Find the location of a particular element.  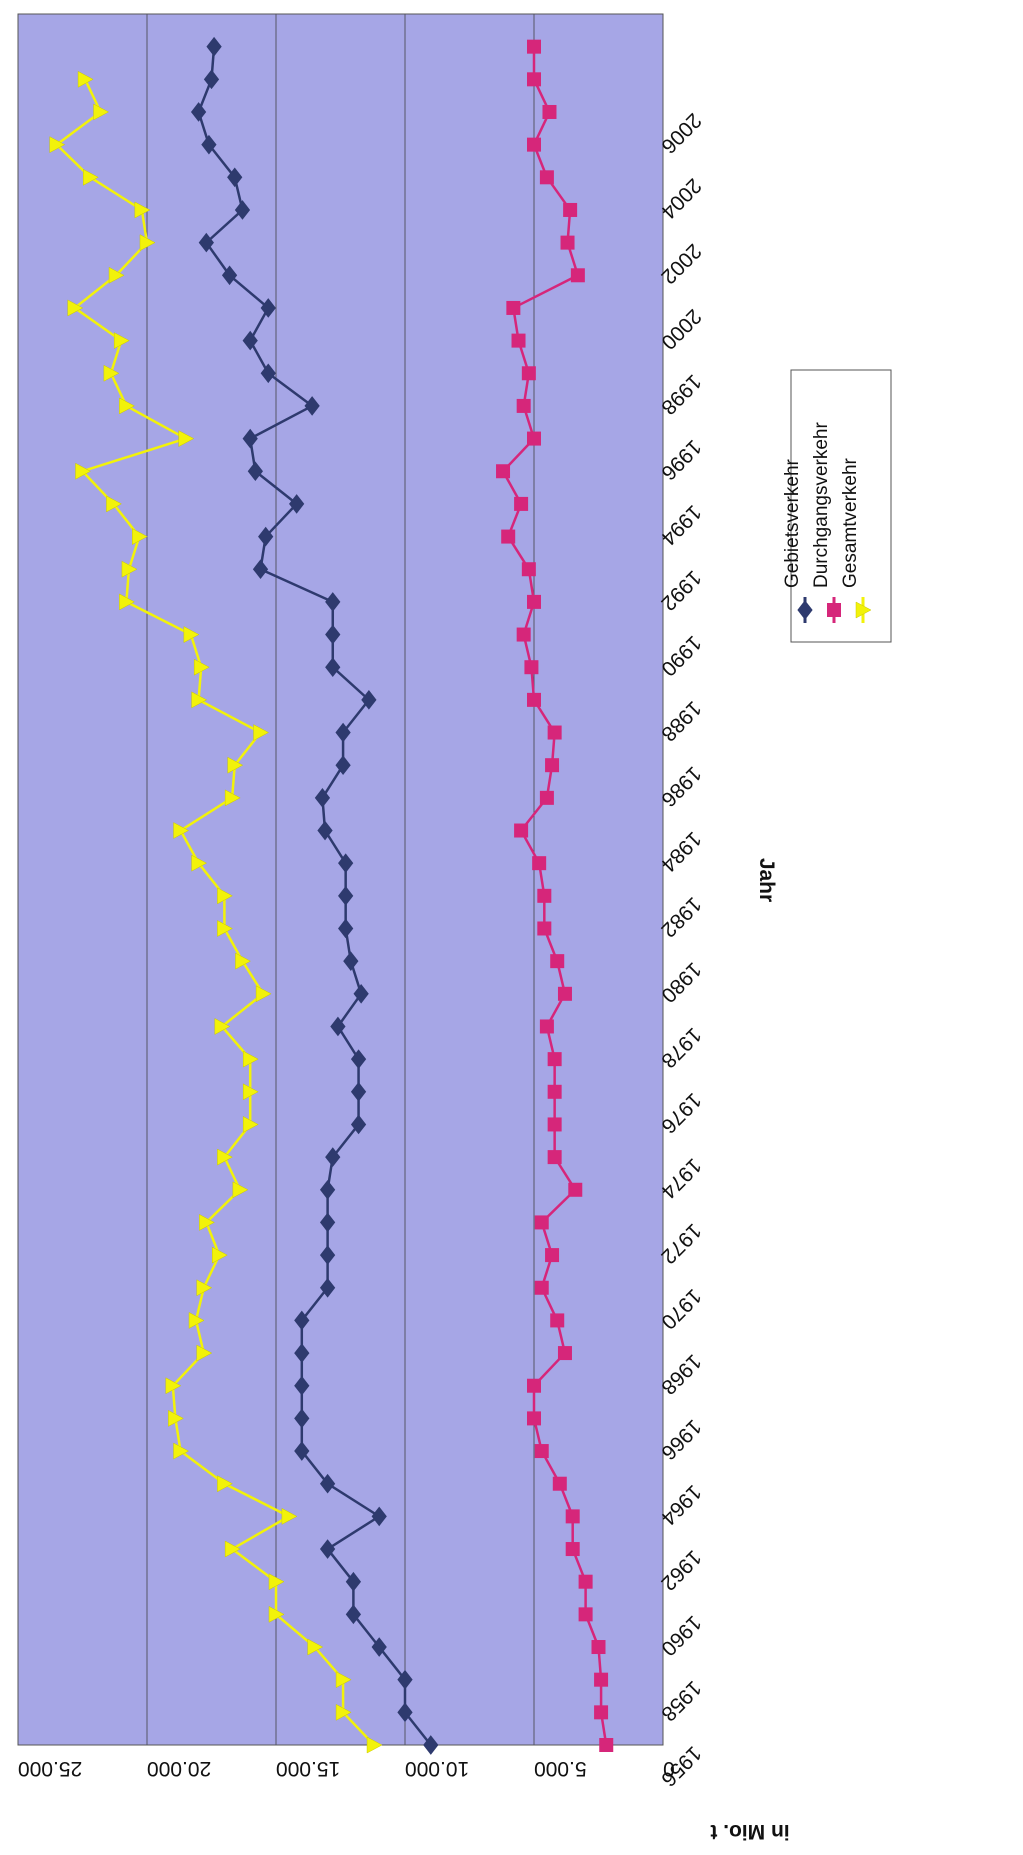

y-tick-label: 20.000 is located at coordinates (179, 1768).